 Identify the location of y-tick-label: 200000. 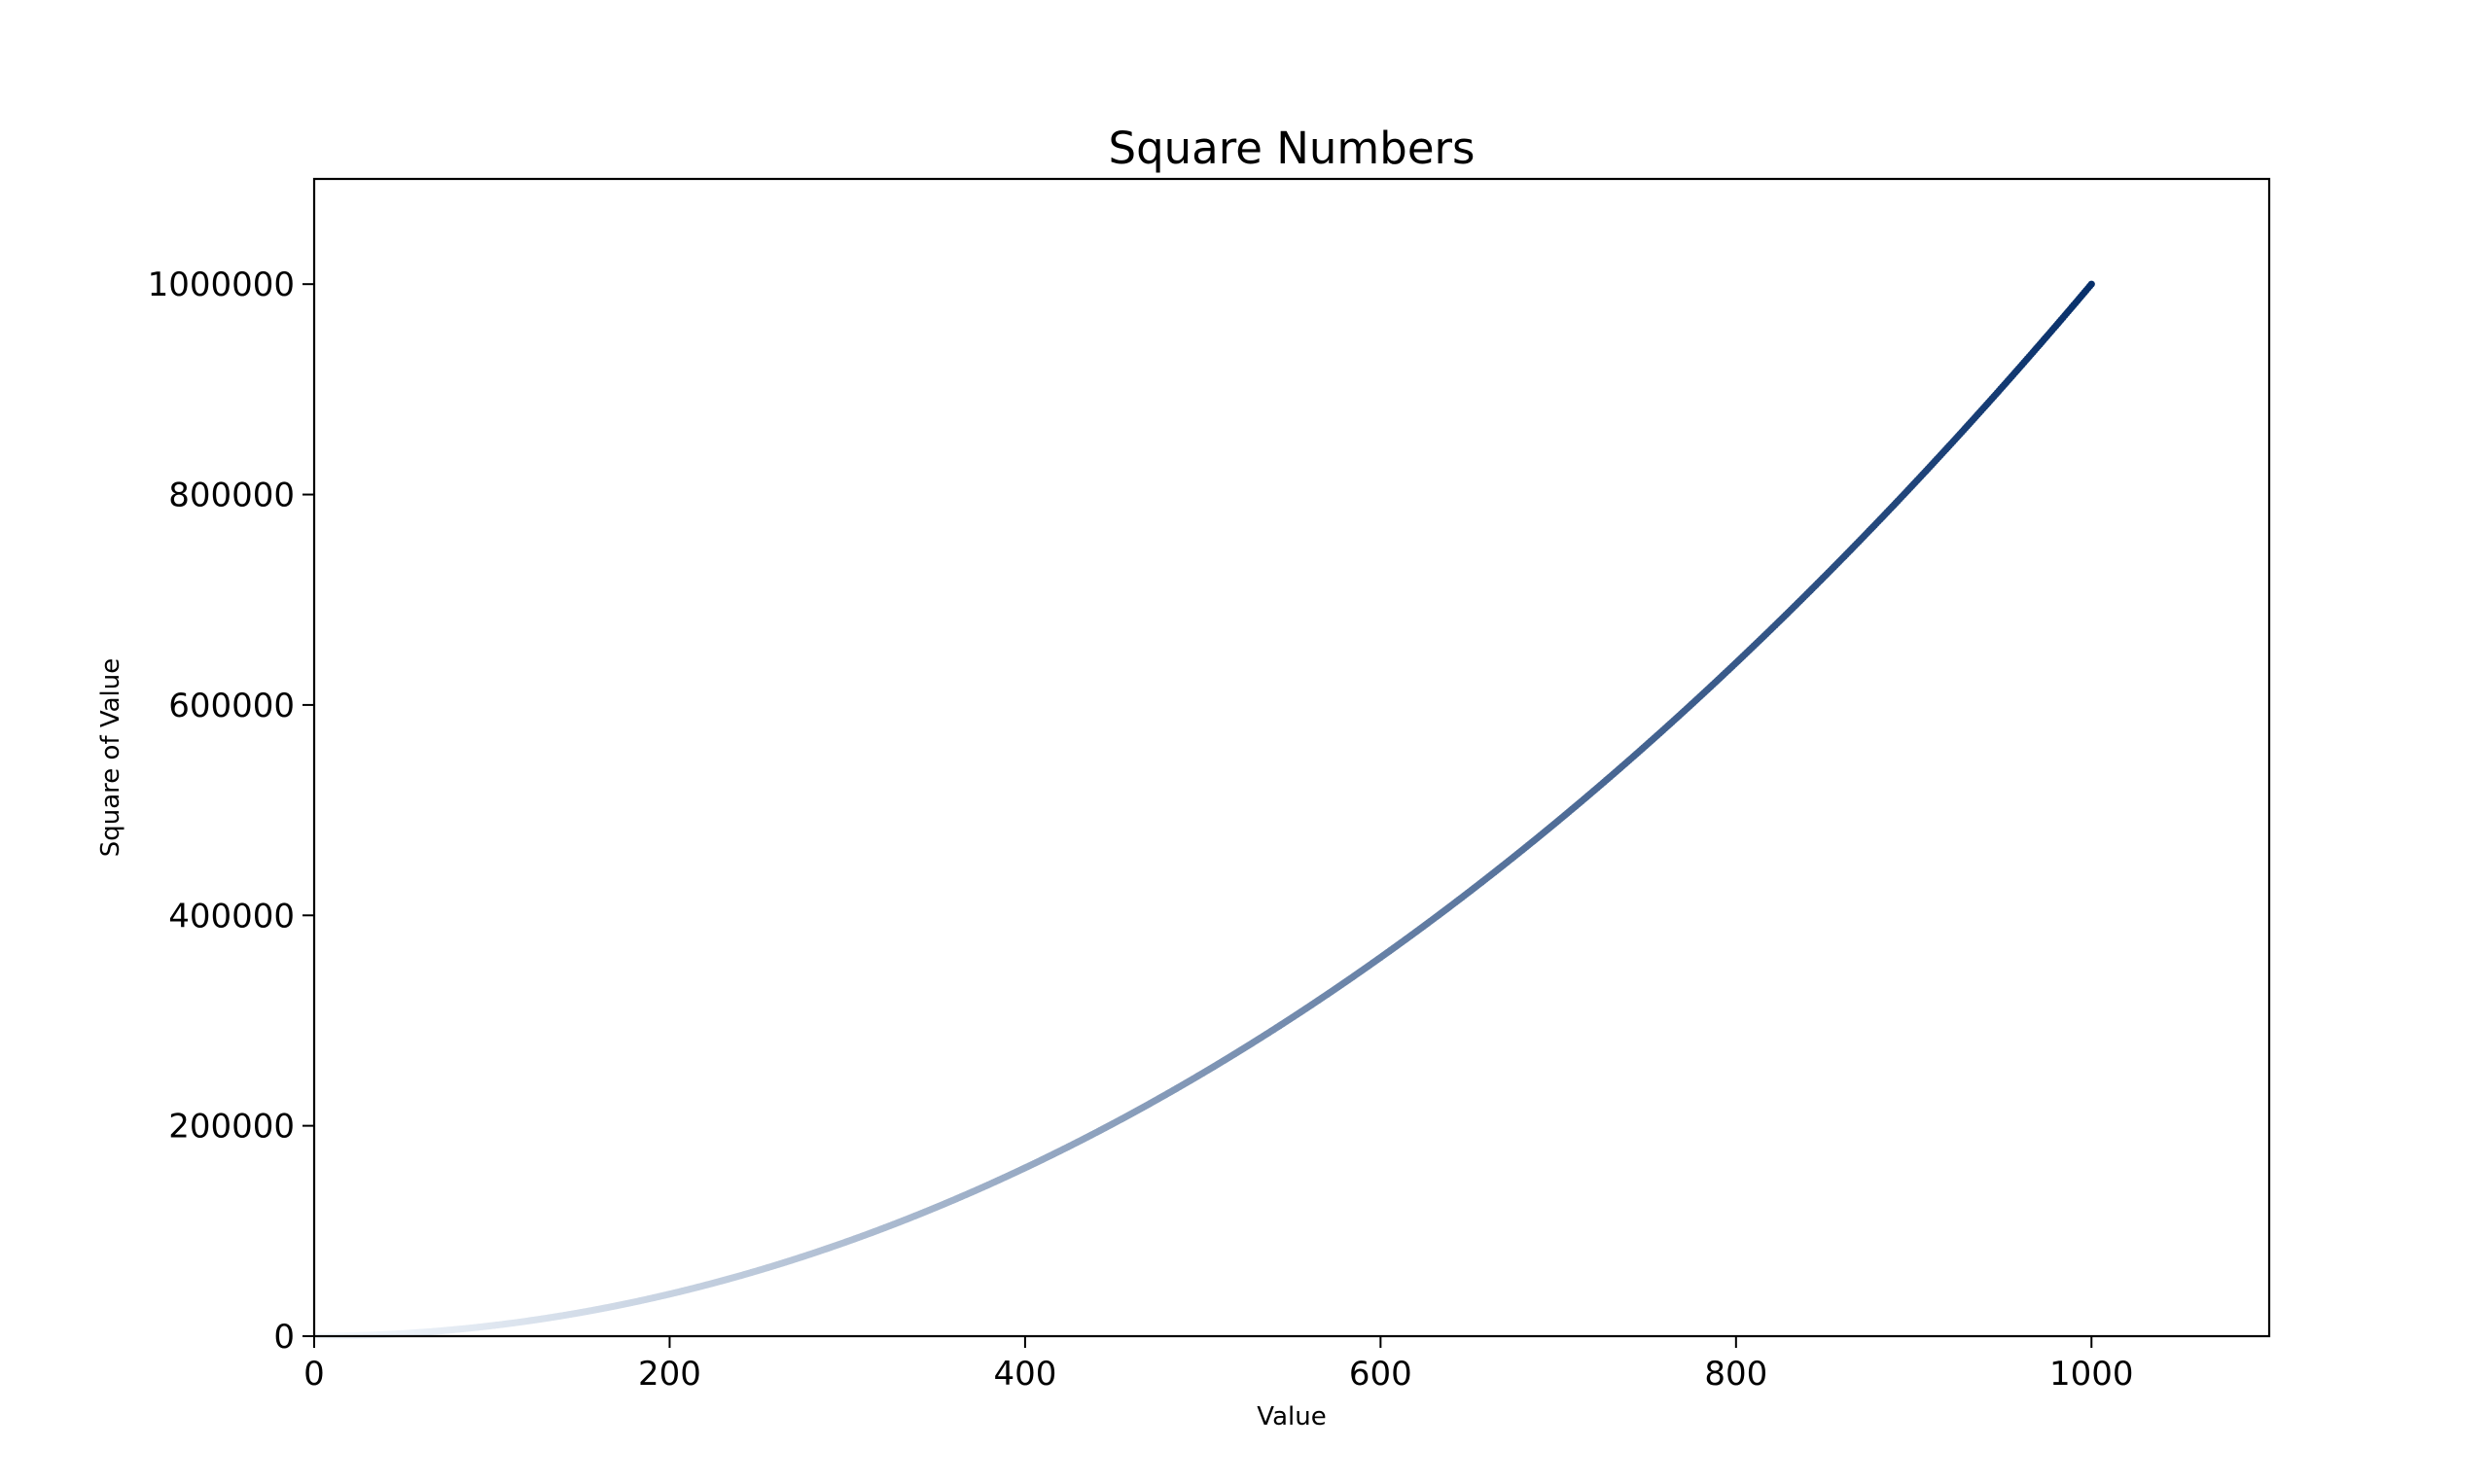
(231, 1128).